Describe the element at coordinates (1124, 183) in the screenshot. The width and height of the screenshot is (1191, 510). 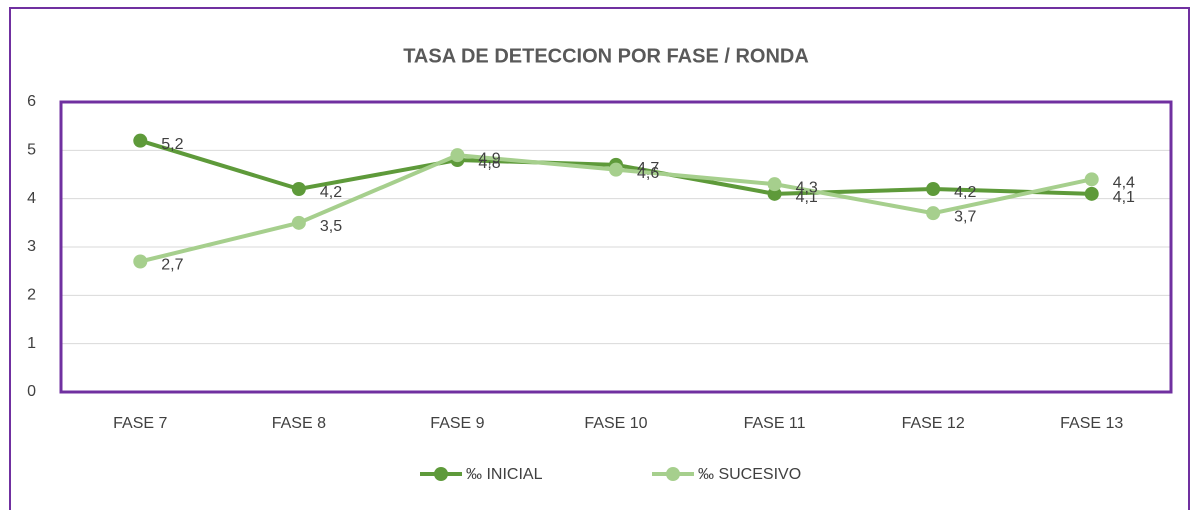
I see `data-label: 4,4` at that location.